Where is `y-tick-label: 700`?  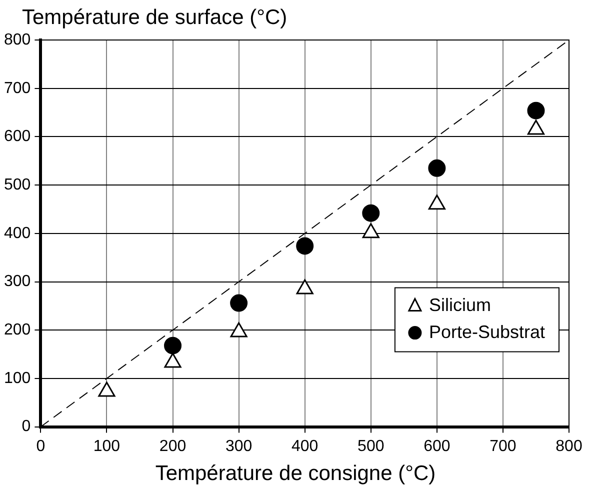 y-tick-label: 700 is located at coordinates (17, 88).